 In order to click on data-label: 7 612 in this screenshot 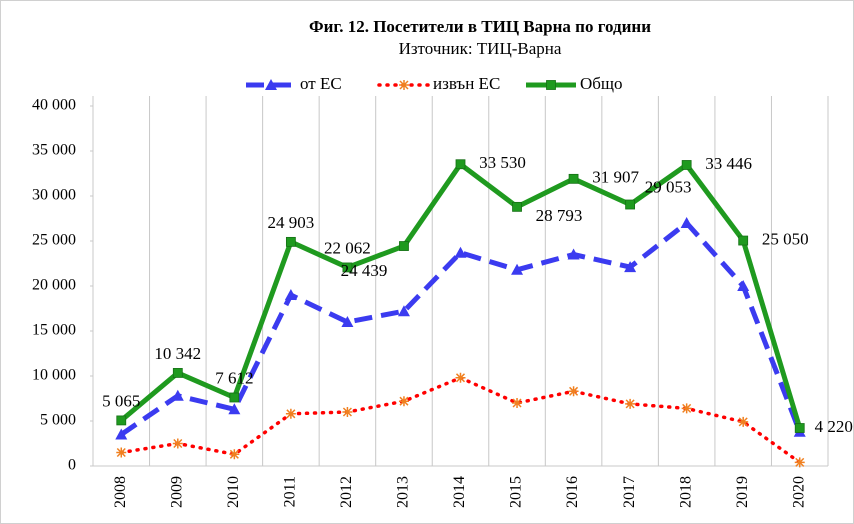, I will do `click(234, 377)`.